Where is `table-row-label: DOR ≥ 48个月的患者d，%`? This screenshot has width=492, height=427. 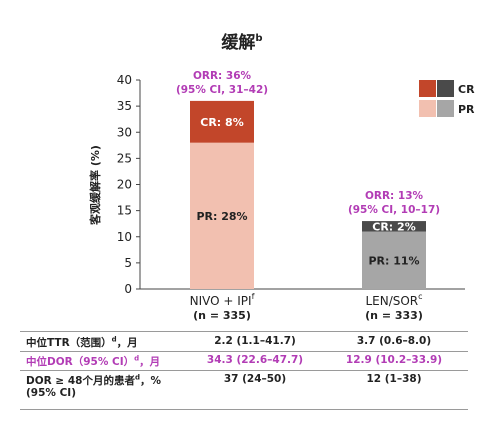
table-row-label: DOR ≥ 48个月的患者d，% is located at coordinates (93, 380).